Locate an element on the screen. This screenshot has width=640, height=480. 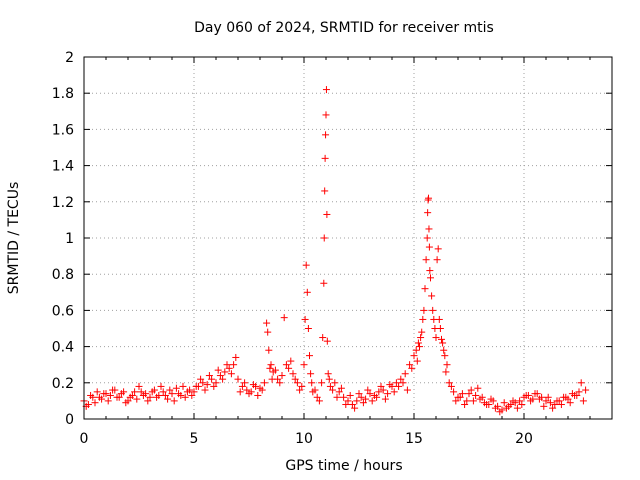
y-tick-label: 1 is located at coordinates (69, 239).